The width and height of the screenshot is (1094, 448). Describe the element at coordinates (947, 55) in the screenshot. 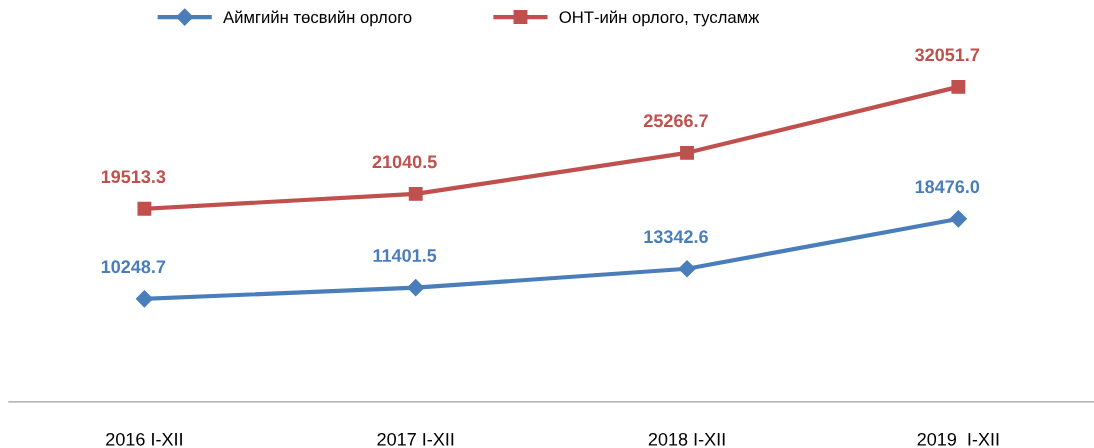

I see `data-label: 32051.7` at that location.